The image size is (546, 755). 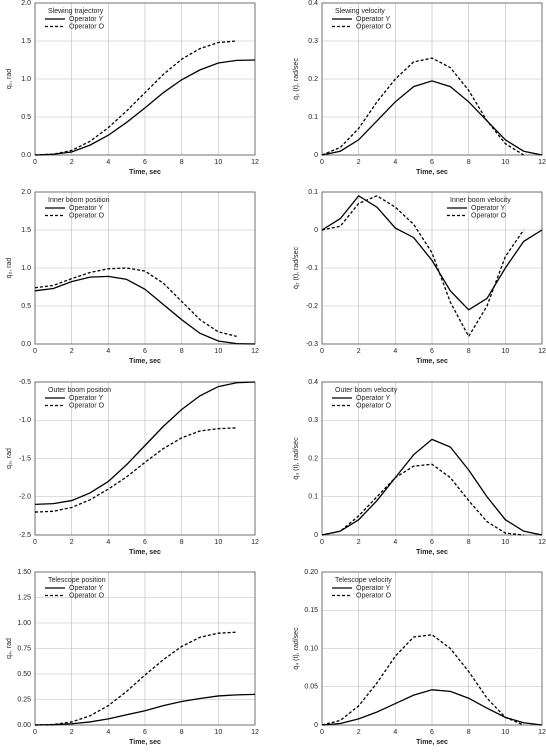 I want to click on y-tick-label: 0.2, so click(x=313, y=458).